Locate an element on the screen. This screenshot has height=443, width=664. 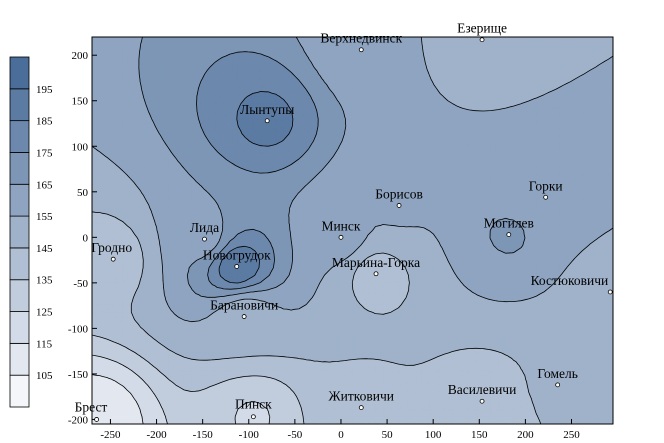
station-label: Барановичи is located at coordinates (244, 305).